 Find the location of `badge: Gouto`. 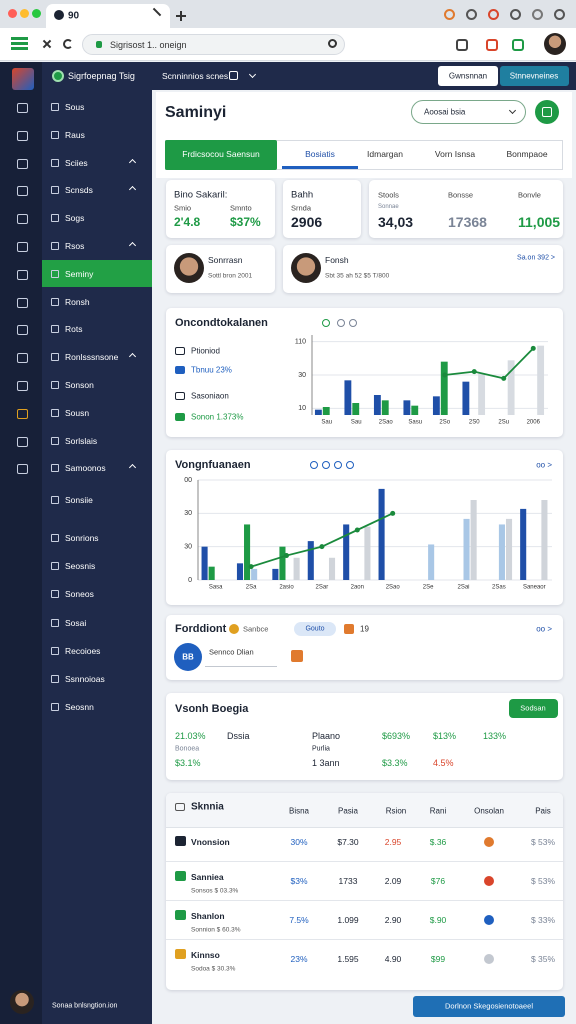

badge: Gouto is located at coordinates (315, 629).